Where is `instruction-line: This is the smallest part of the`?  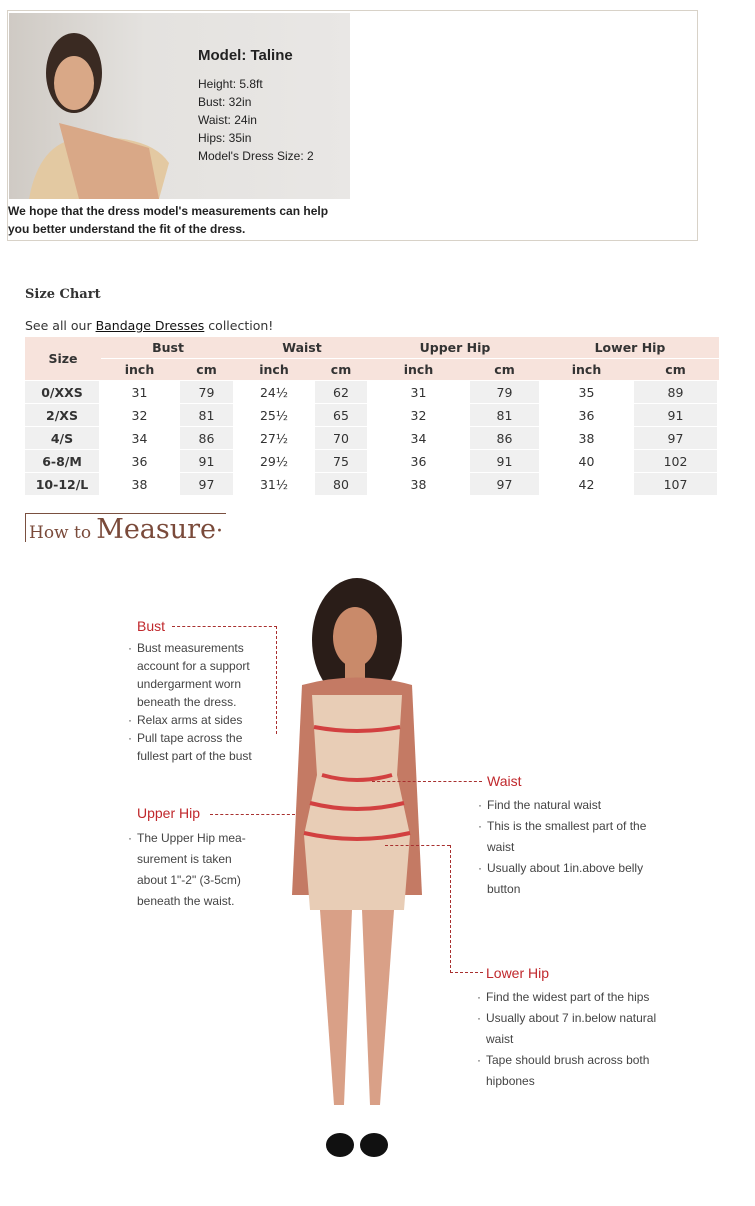 instruction-line: This is the smallest part of the is located at coordinates (562, 826).